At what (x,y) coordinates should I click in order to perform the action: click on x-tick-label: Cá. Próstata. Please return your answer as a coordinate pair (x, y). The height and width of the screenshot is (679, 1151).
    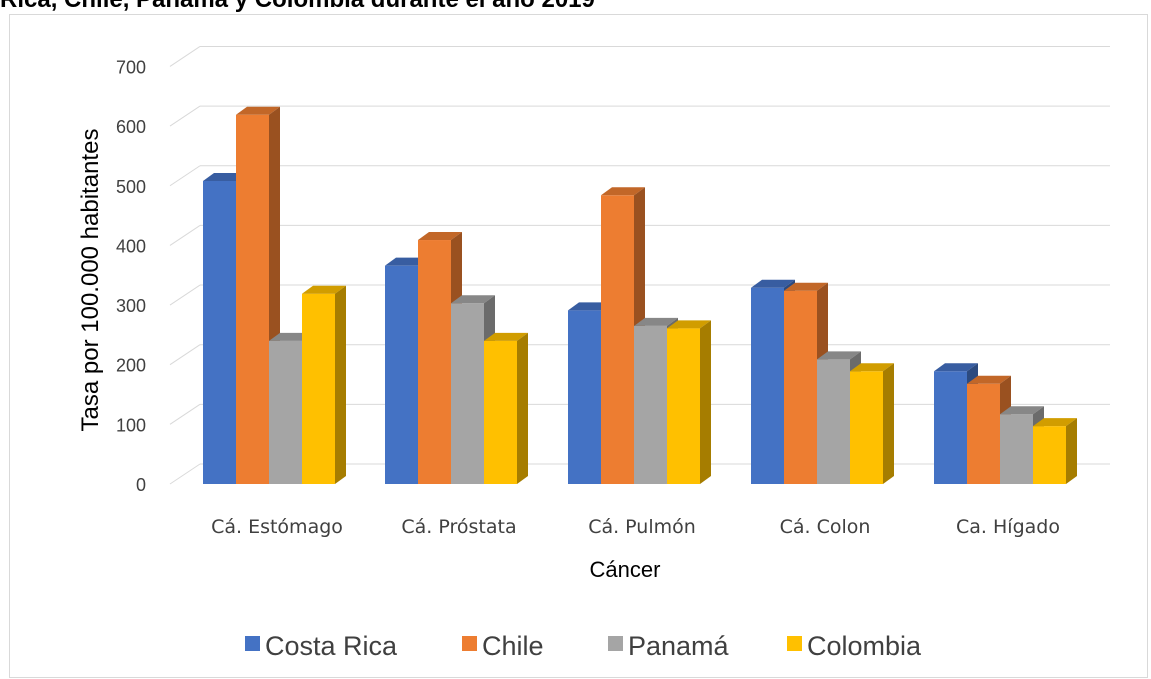
    Looking at the image, I should click on (458, 527).